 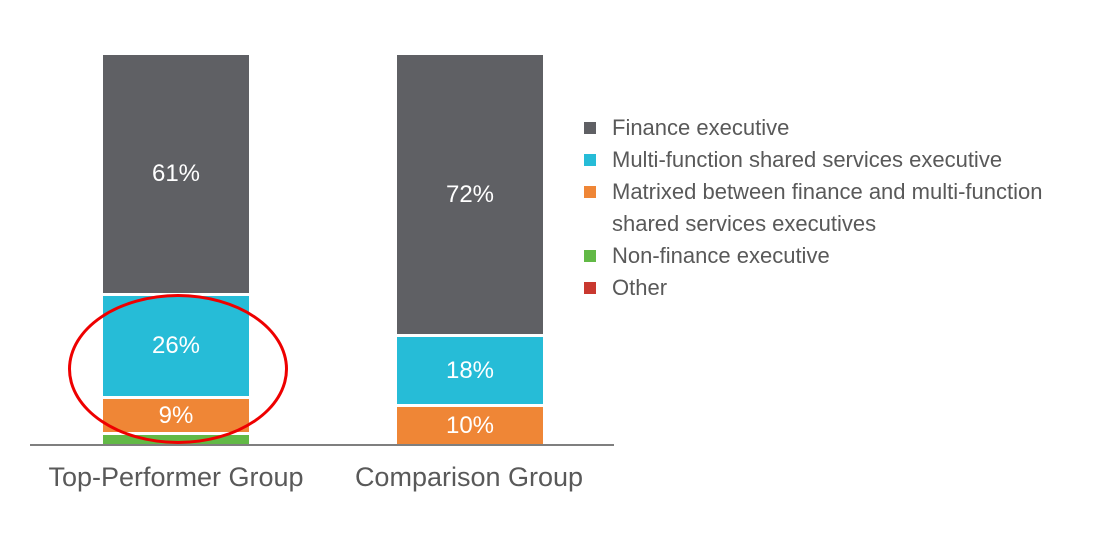 I want to click on segment-matrixed: 10%, so click(x=470, y=426).